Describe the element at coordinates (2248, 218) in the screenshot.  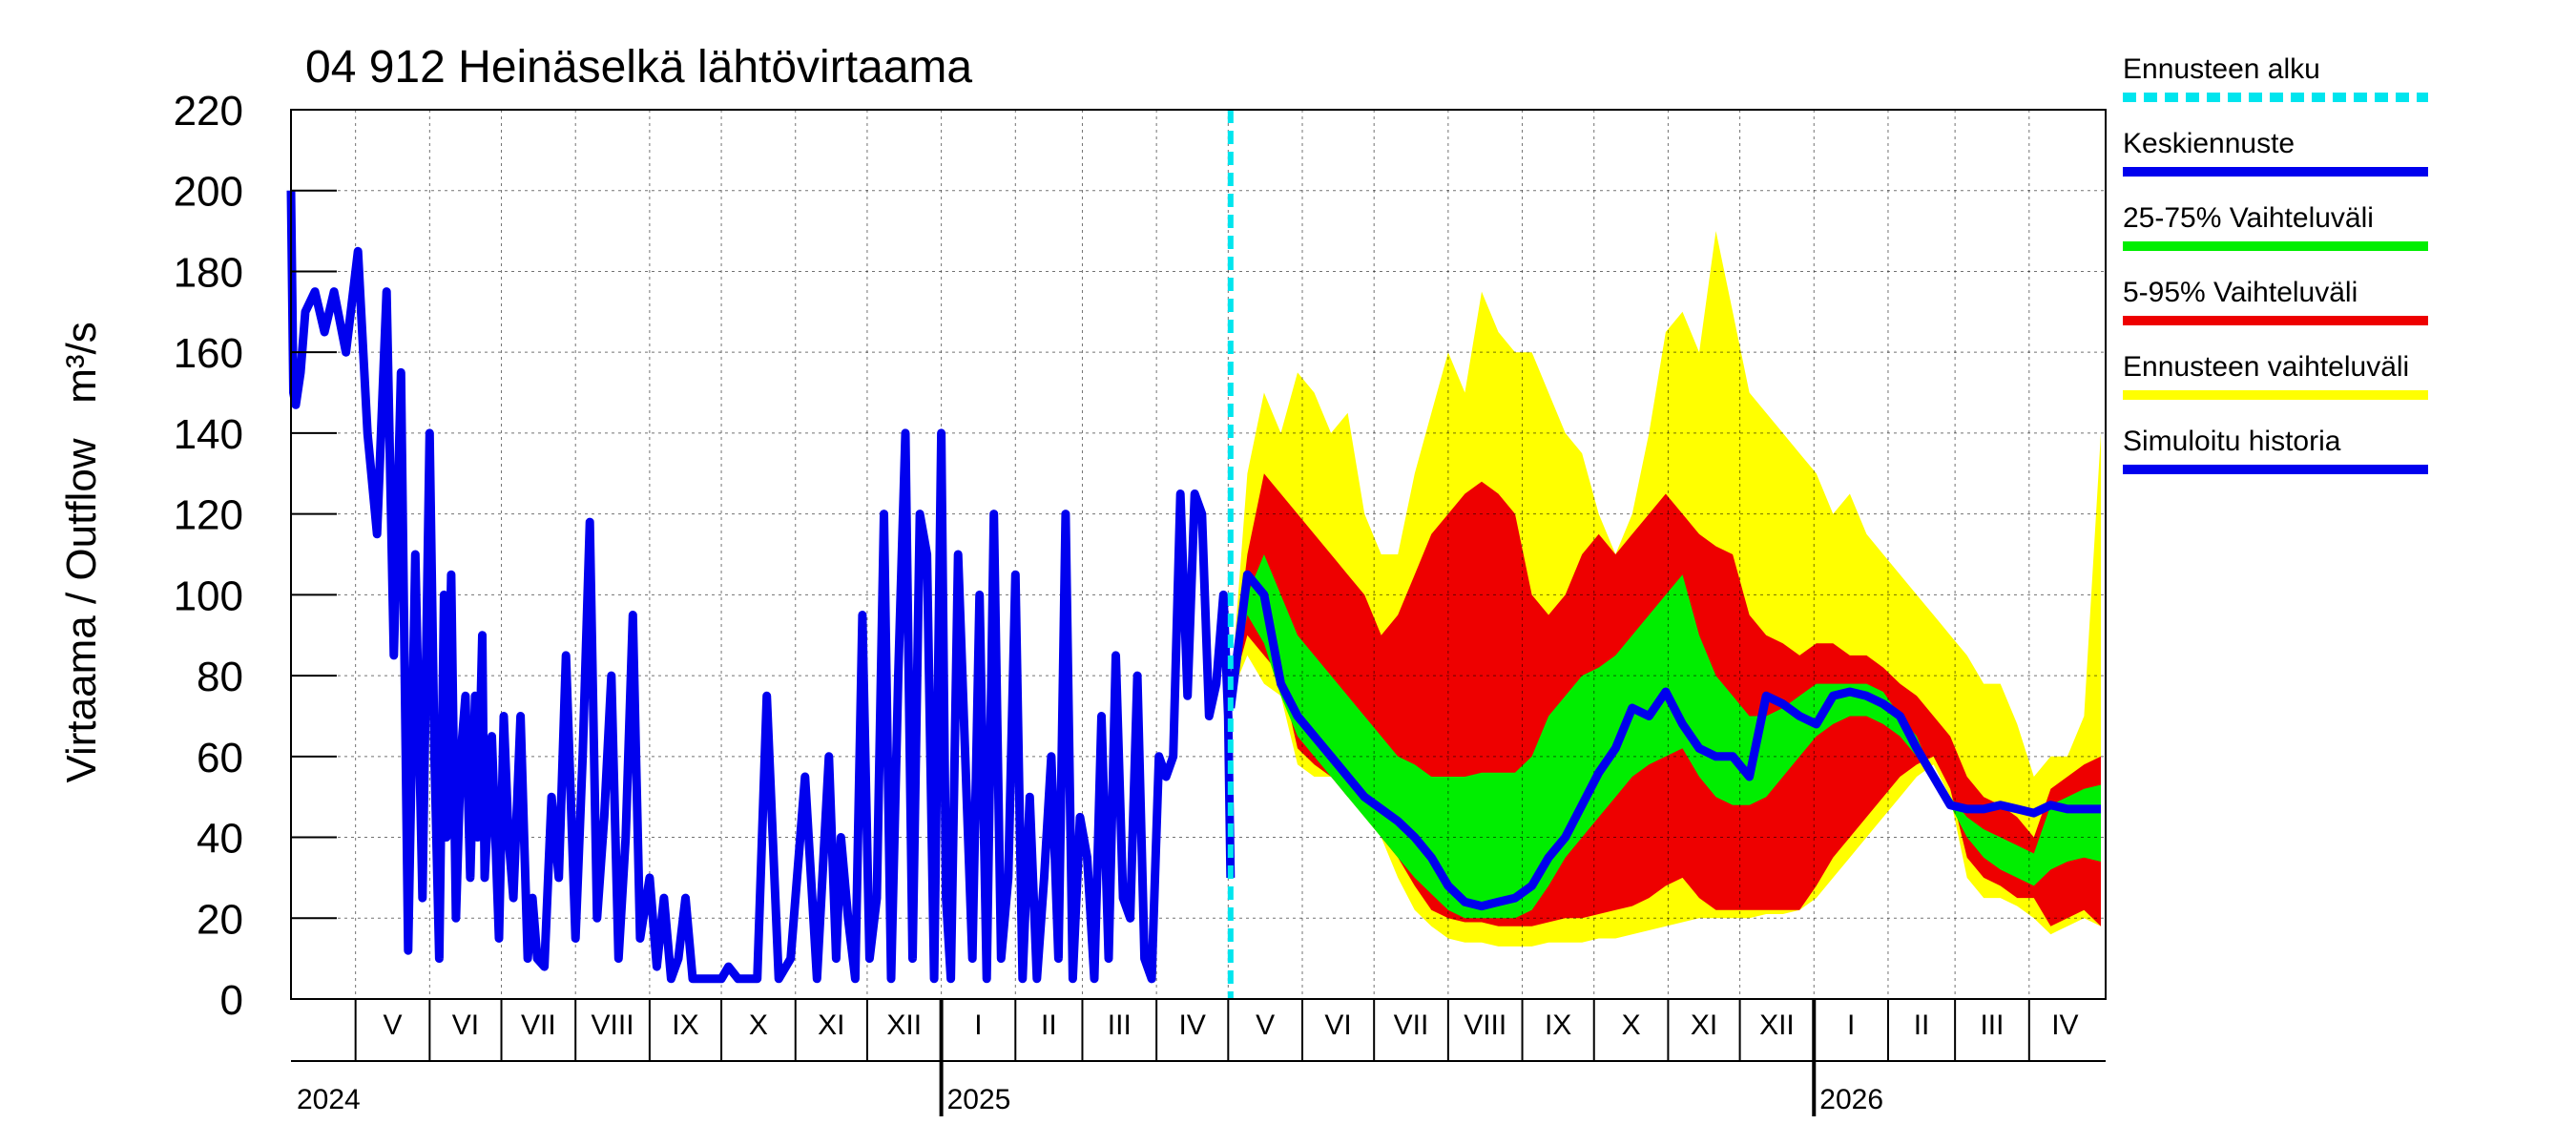
I see `legend-label: 25-75% Vaihteluväli` at that location.